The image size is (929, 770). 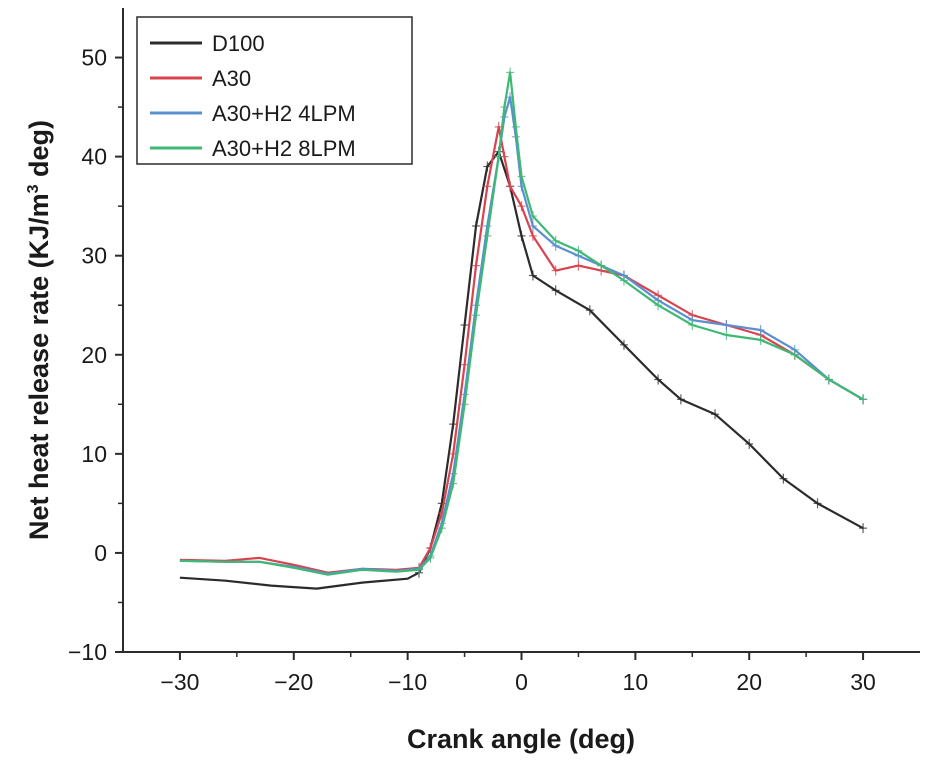 I want to click on x-tick-label: −20, so click(x=293, y=682).